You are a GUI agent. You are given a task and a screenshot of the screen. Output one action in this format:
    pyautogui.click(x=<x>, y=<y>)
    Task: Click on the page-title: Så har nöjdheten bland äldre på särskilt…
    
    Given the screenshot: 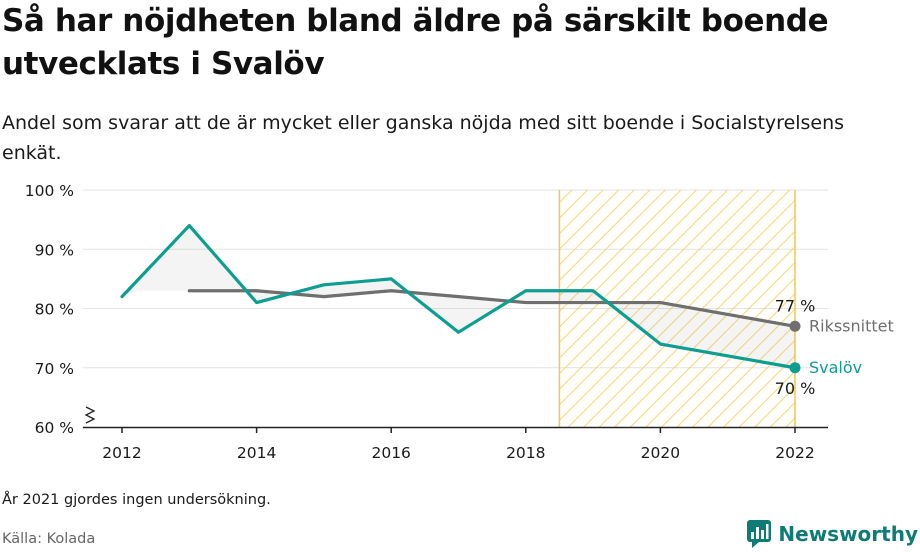 What is the action you would take?
    pyautogui.click(x=415, y=42)
    